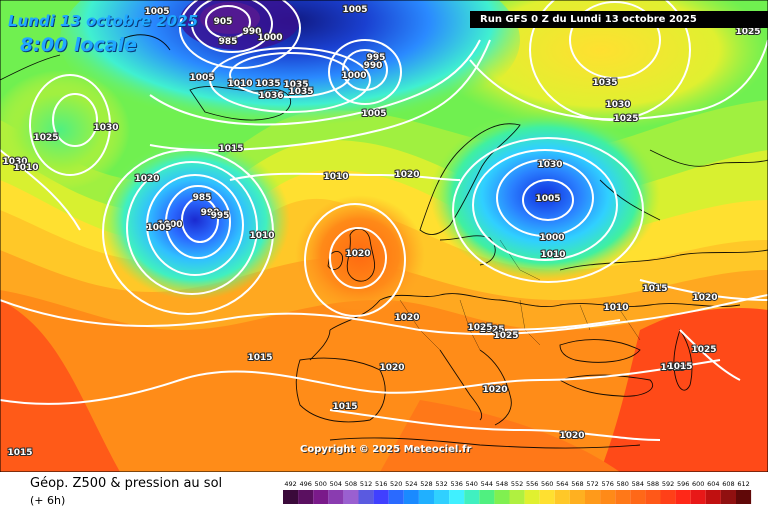 The width and height of the screenshot is (768, 512). I want to click on forecast-date: Lundi 13 octobre 2025, so click(103, 21).